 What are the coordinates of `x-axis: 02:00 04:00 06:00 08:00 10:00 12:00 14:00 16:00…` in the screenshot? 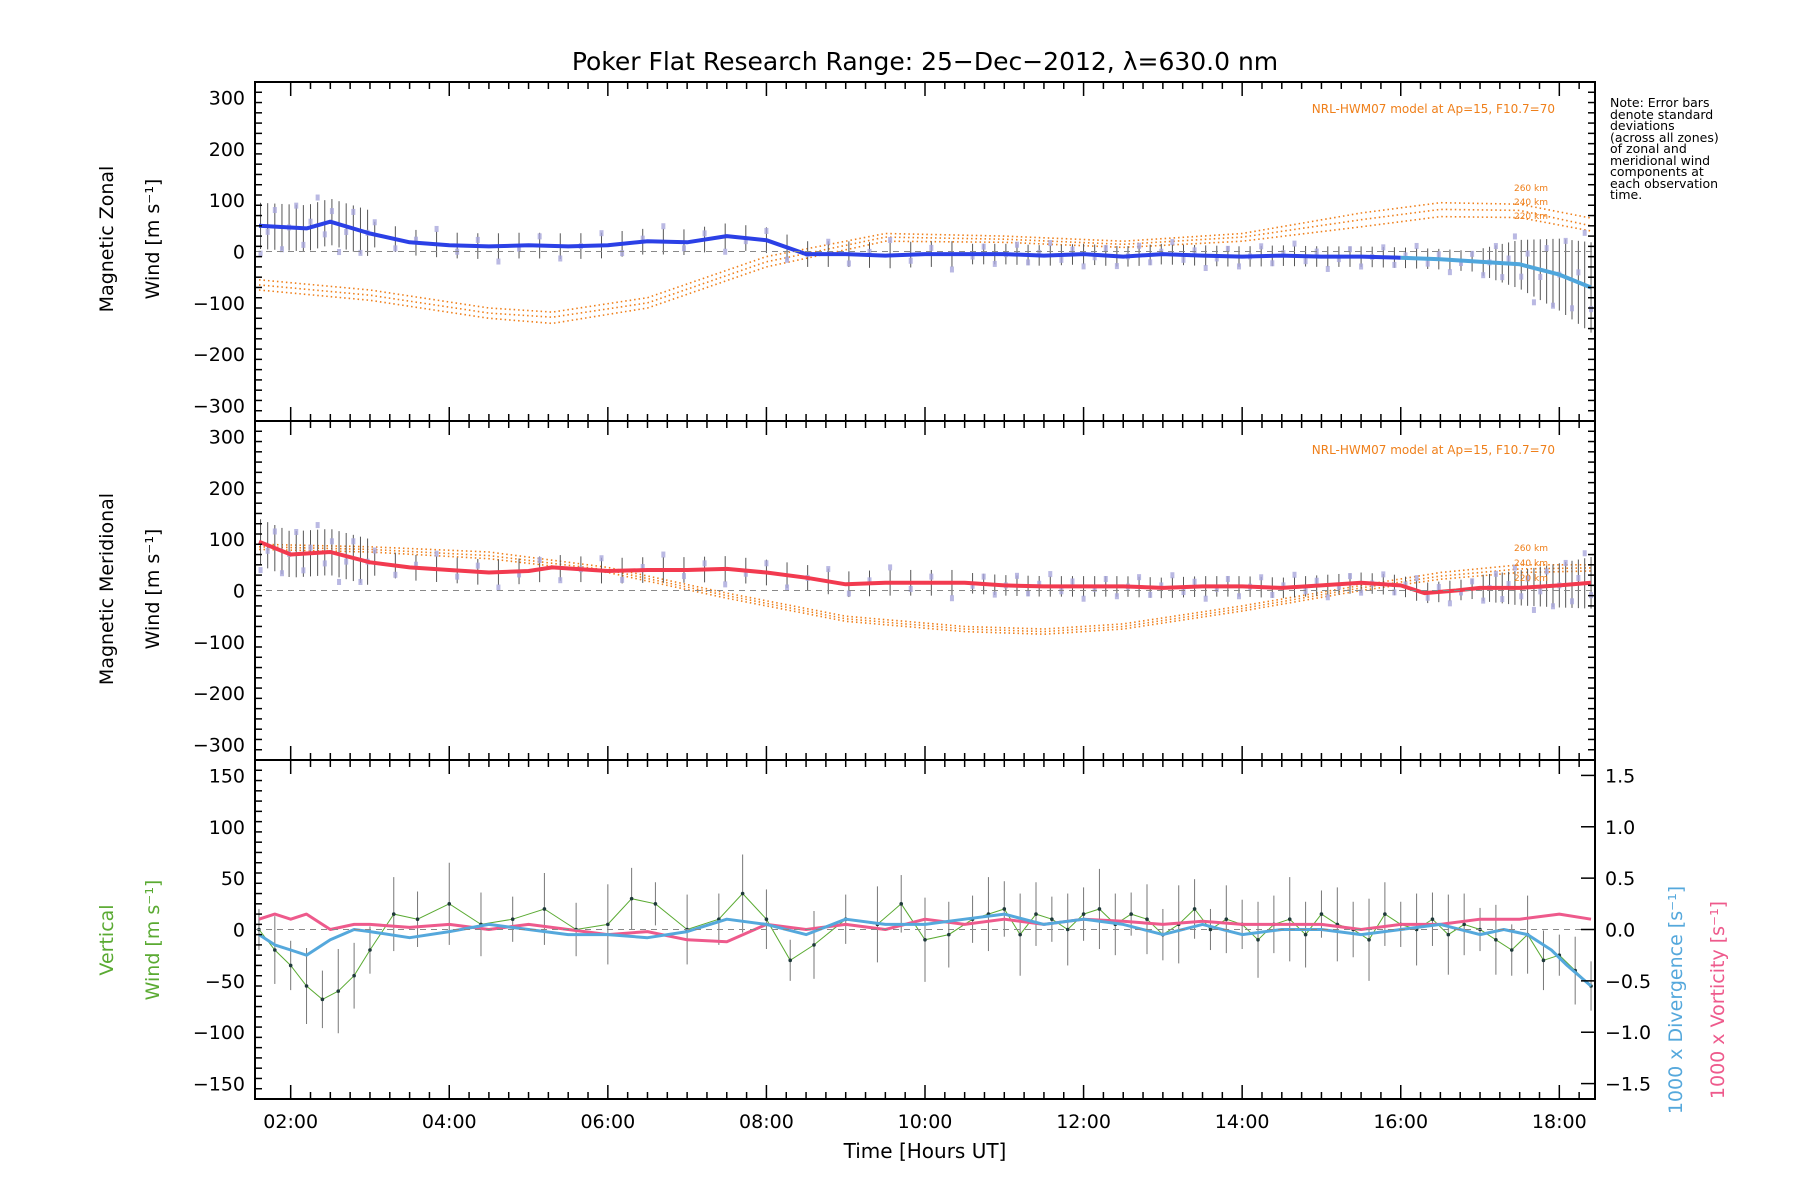 It's located at (924, 1122).